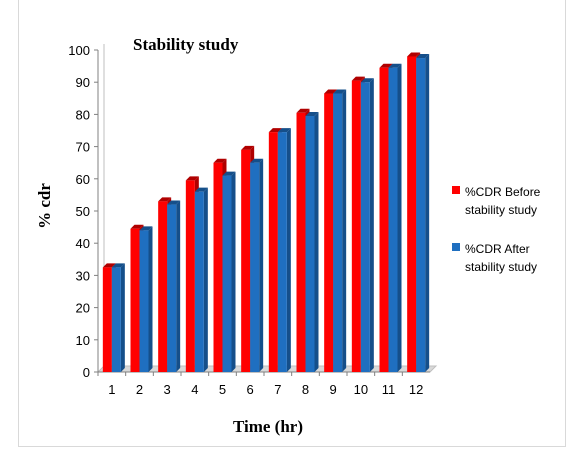 The image size is (579, 450). I want to click on legend-label-before-line2: stability study, so click(501, 210).